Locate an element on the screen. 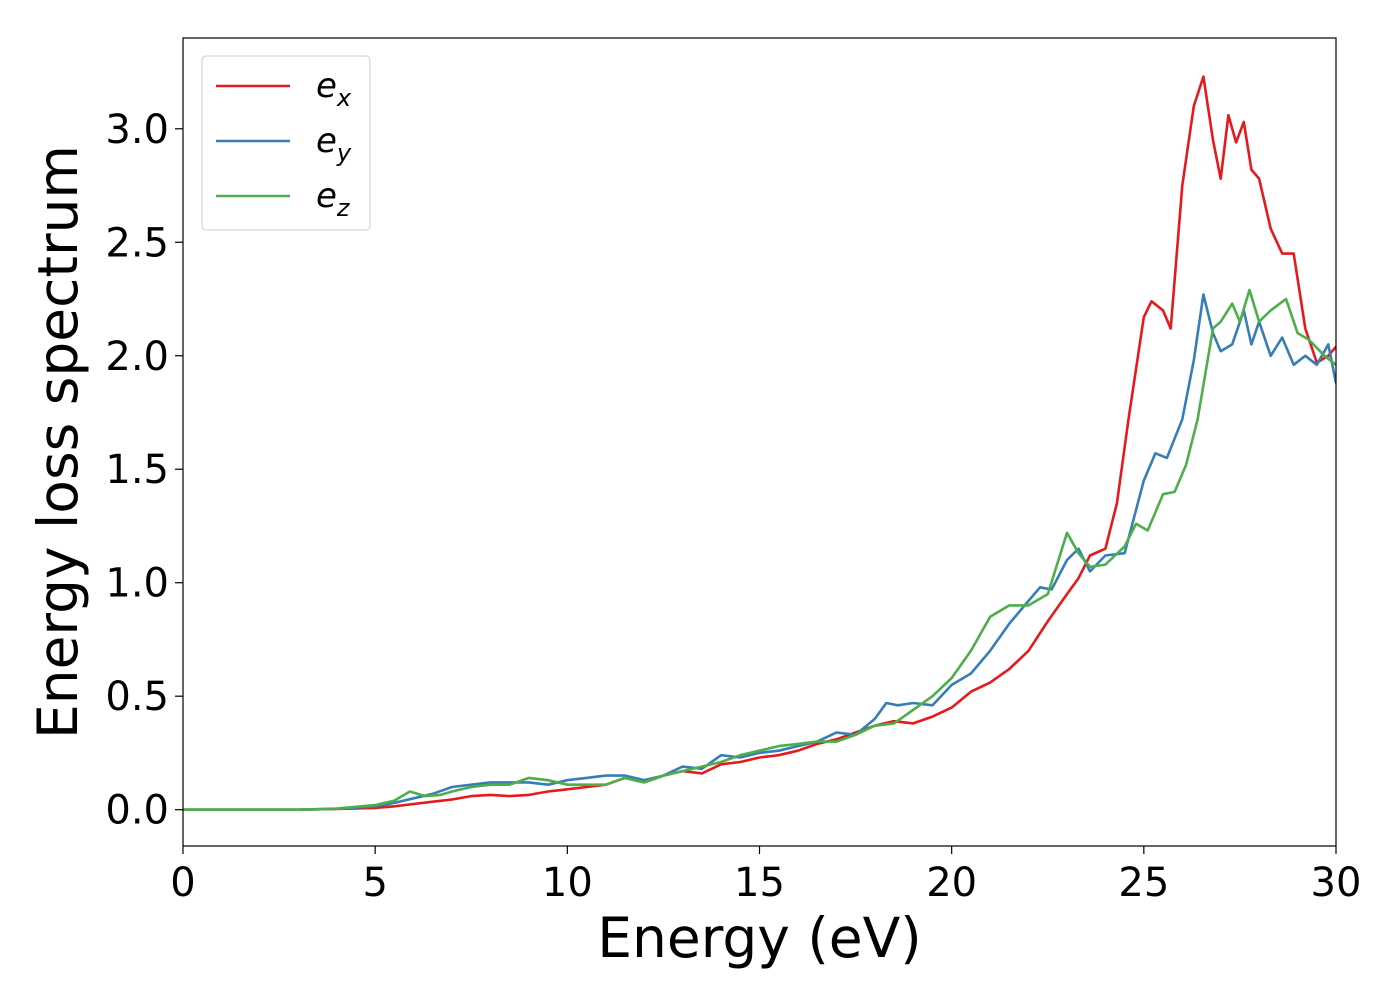 The height and width of the screenshot is (1000, 1400). x-tick-label: 25 is located at coordinates (1143, 883).